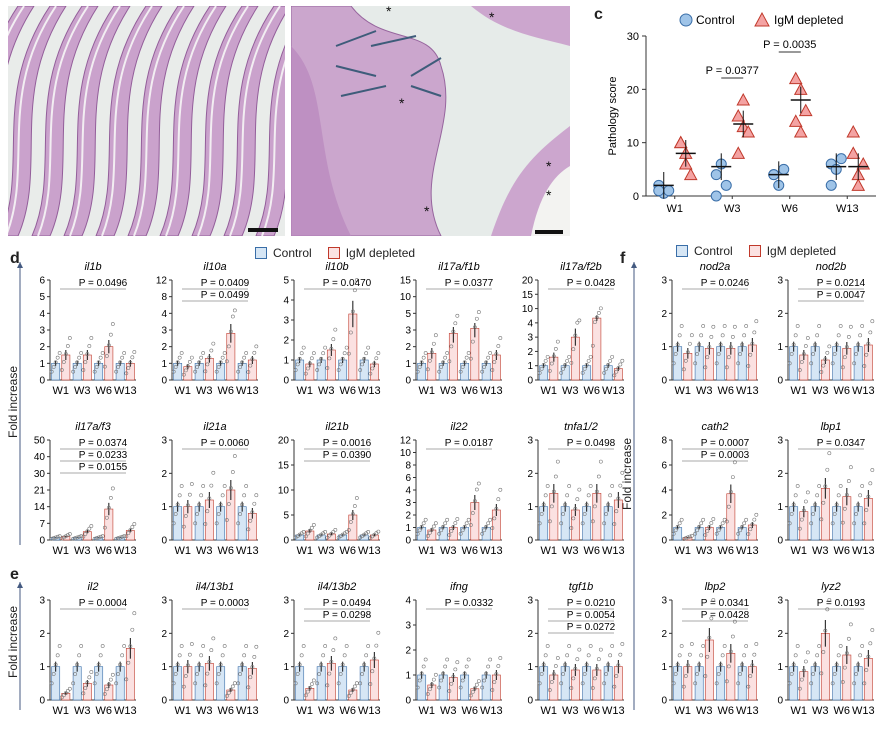 The image size is (885, 730). Describe the element at coordinates (858, 184) in the screenshot. I see `igm-point` at that location.